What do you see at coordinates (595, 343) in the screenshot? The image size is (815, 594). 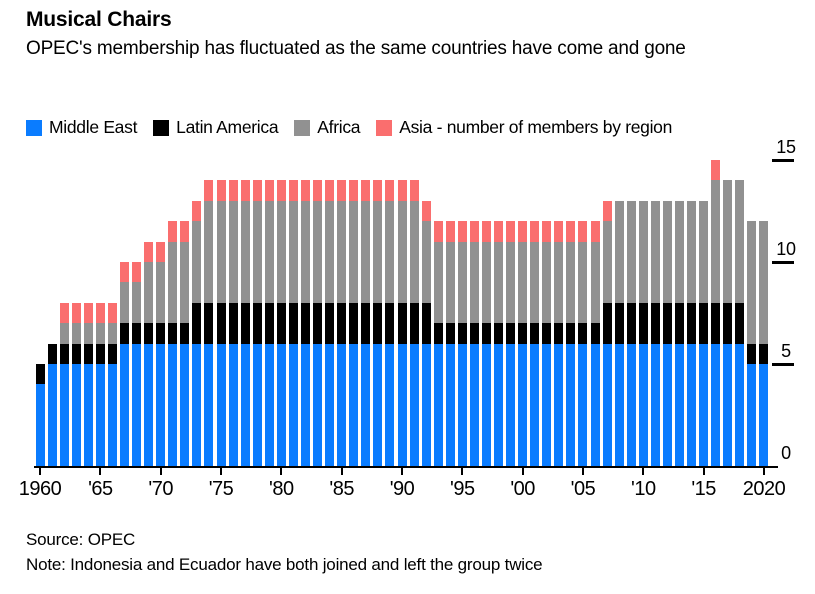 I see `bar-2006` at bounding box center [595, 343].